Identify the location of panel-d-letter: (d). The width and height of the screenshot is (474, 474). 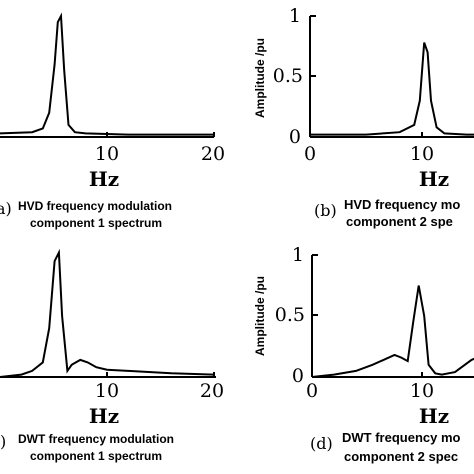
(321, 443).